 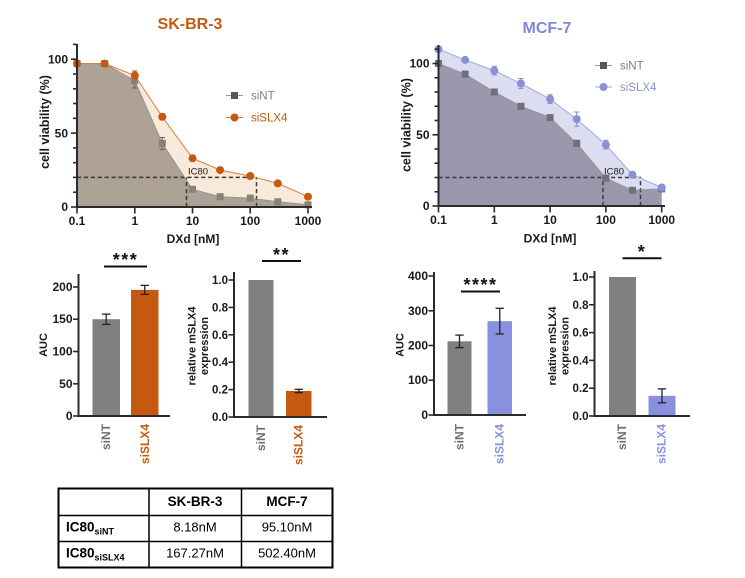 What do you see at coordinates (90, 528) in the screenshot?
I see `svg-text: IC80siNT` at bounding box center [90, 528].